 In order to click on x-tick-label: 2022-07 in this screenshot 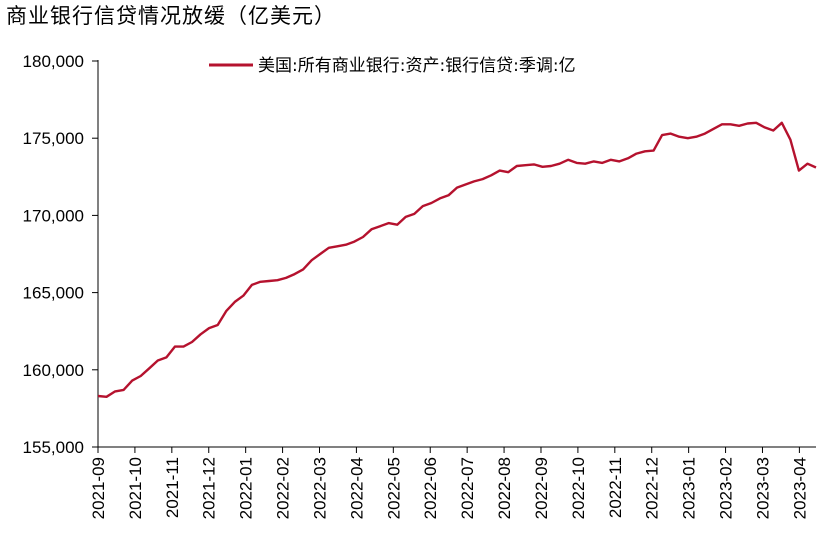, I will do `click(467, 488)`.